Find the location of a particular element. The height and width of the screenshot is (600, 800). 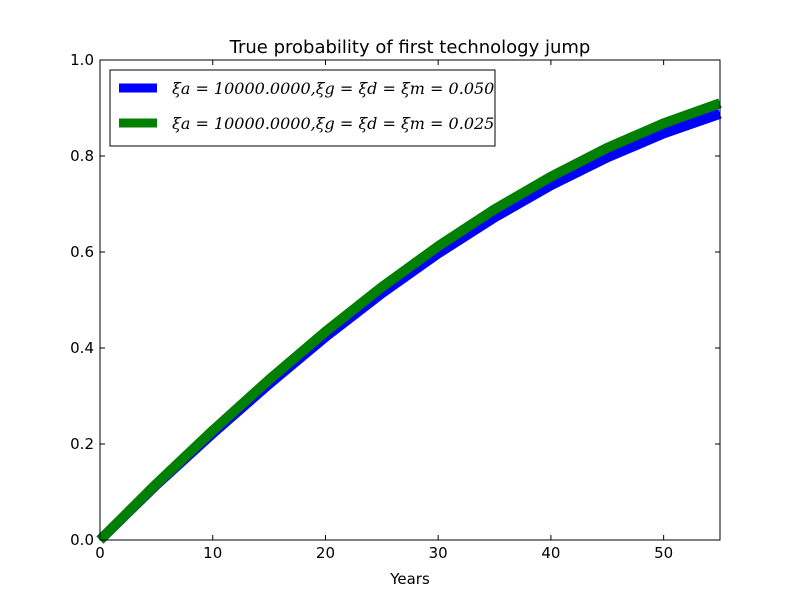

legend-box is located at coordinates (302, 108).